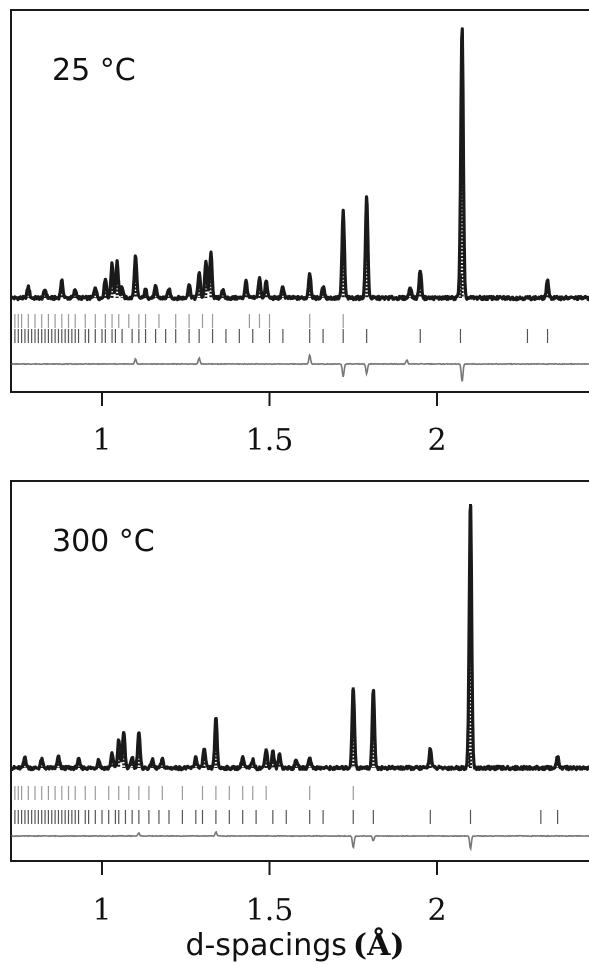  What do you see at coordinates (300, 367) in the screenshot?
I see `panel-25c-difference-curve` at bounding box center [300, 367].